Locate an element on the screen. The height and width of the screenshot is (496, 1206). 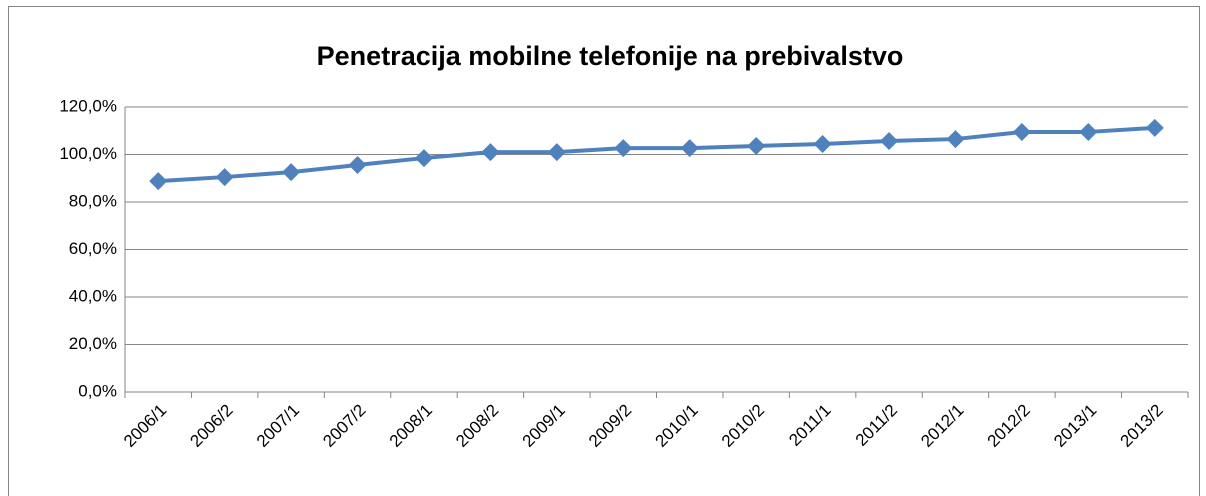
y-tick-label: 0,0% is located at coordinates (97, 390).